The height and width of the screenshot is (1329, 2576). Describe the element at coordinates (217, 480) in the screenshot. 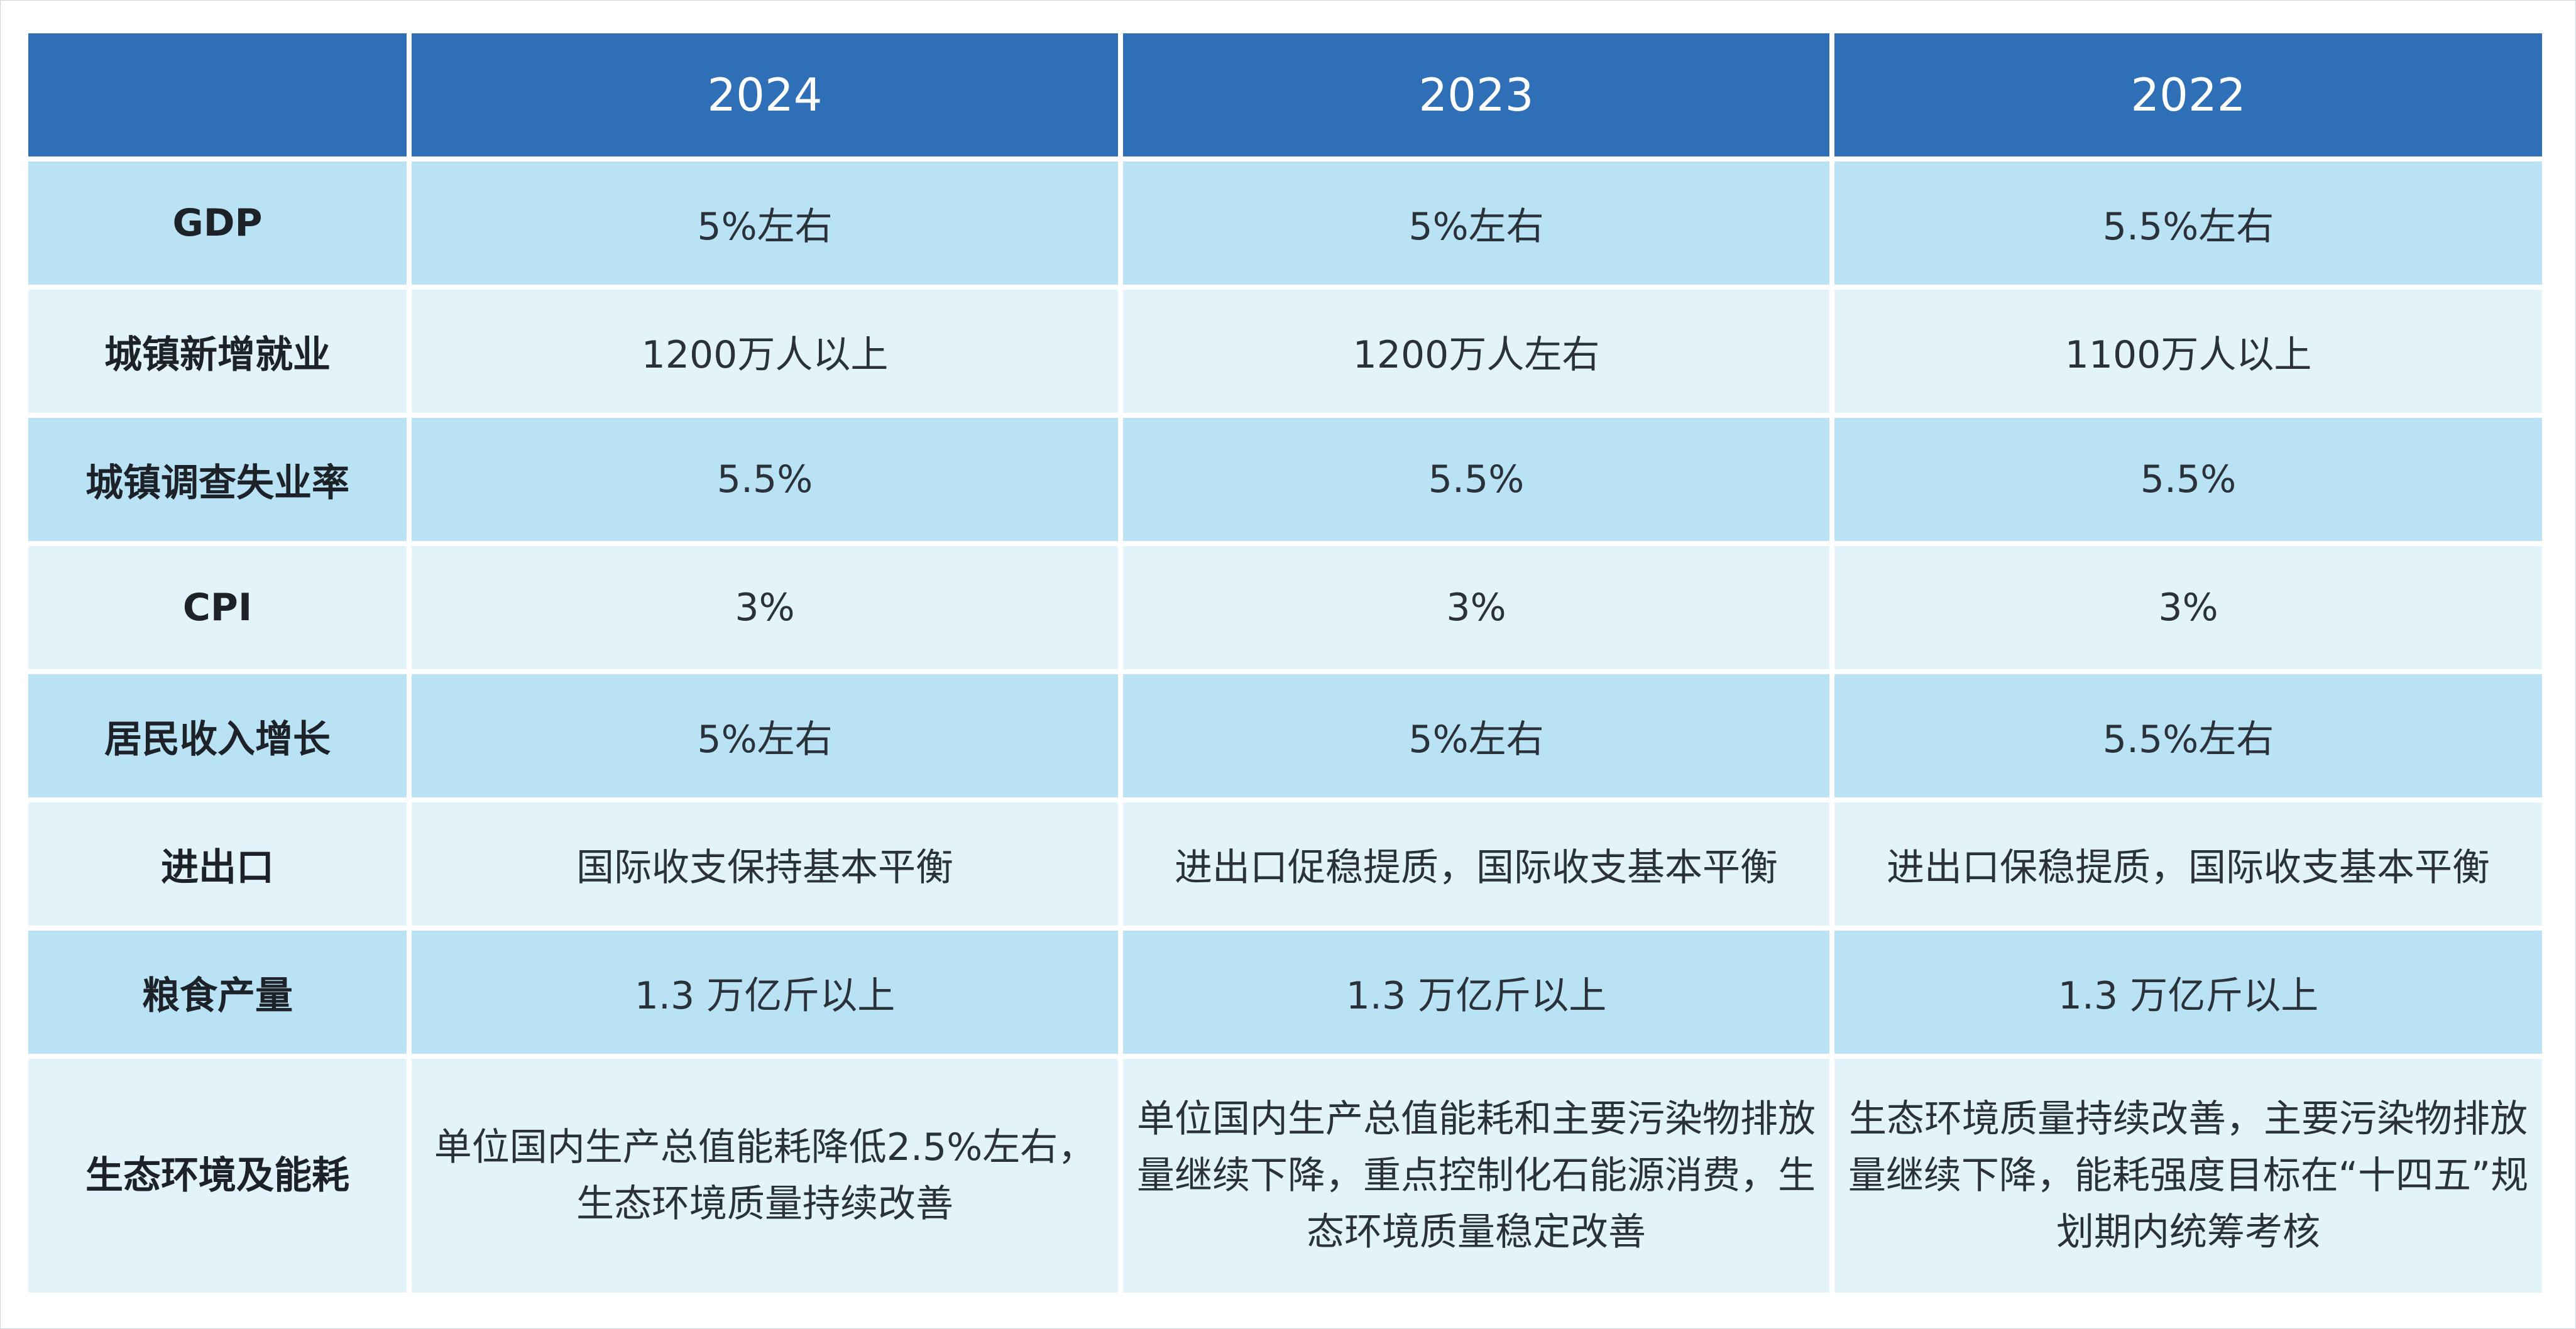

I see `row-label: 城镇调查失业率` at that location.